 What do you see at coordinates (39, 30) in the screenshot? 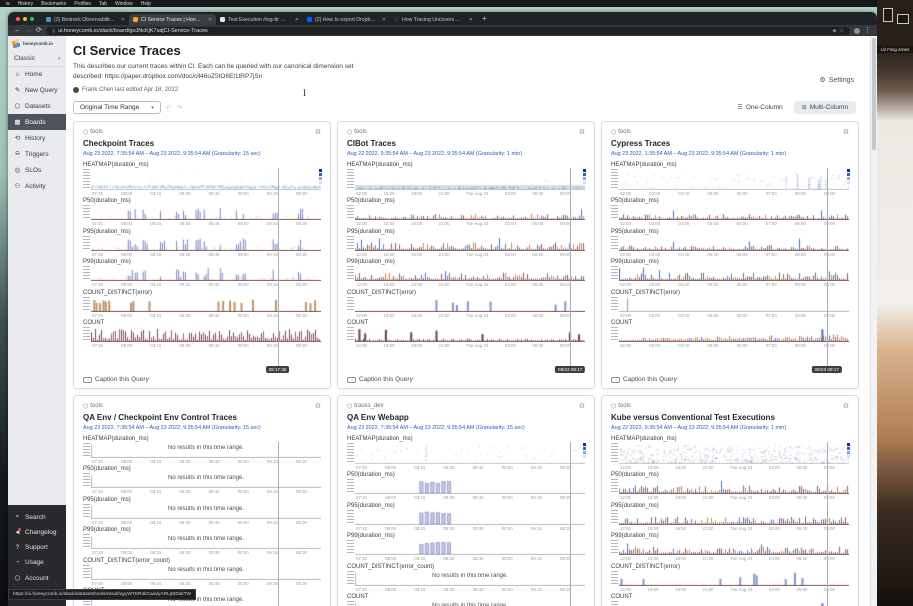
I see `refresh-icon: ⟳` at bounding box center [39, 30].